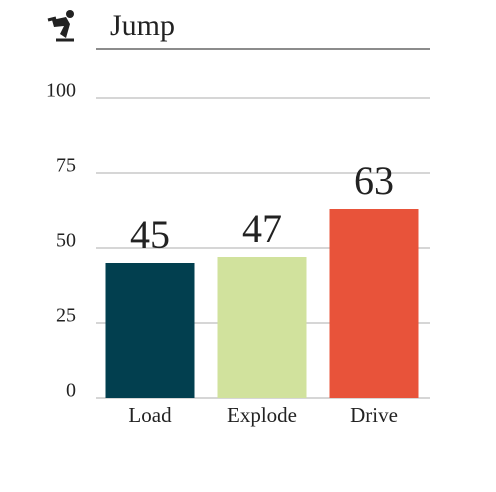 This screenshot has width=496, height=492. What do you see at coordinates (374, 180) in the screenshot?
I see `value-label: 63` at bounding box center [374, 180].